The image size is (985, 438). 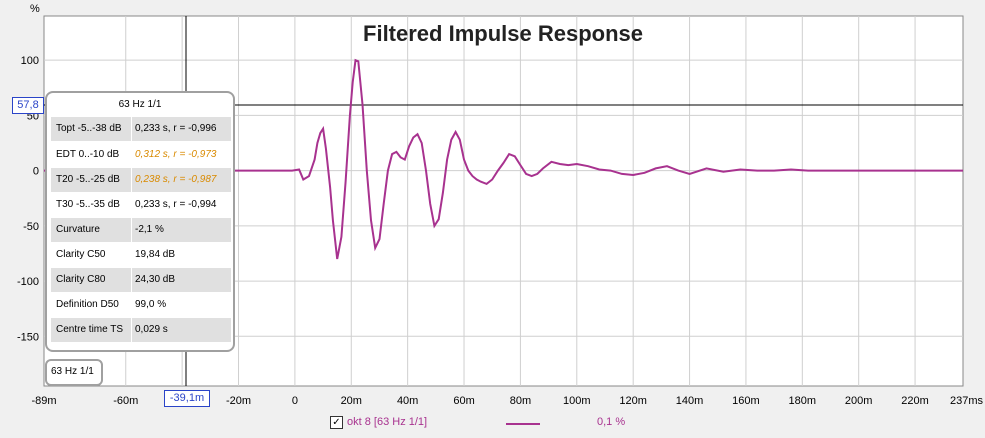 I want to click on x-tick-label: -20m, so click(x=238, y=401).